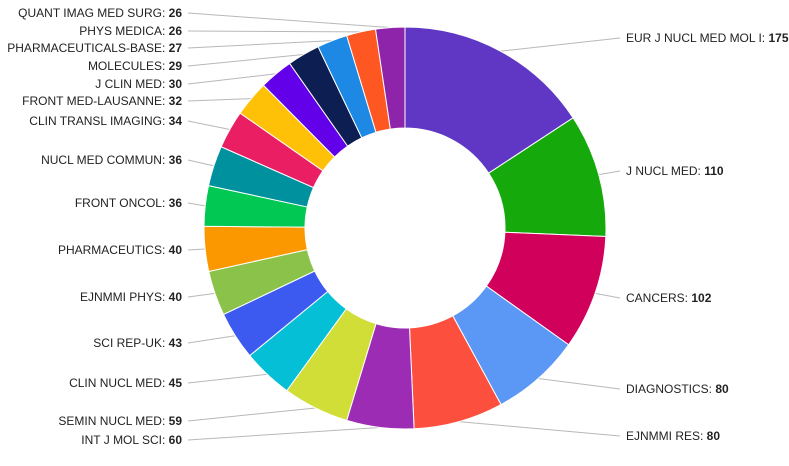 This screenshot has width=789, height=466. I want to click on leader-line-clin-transl-imaging, so click(208, 125).